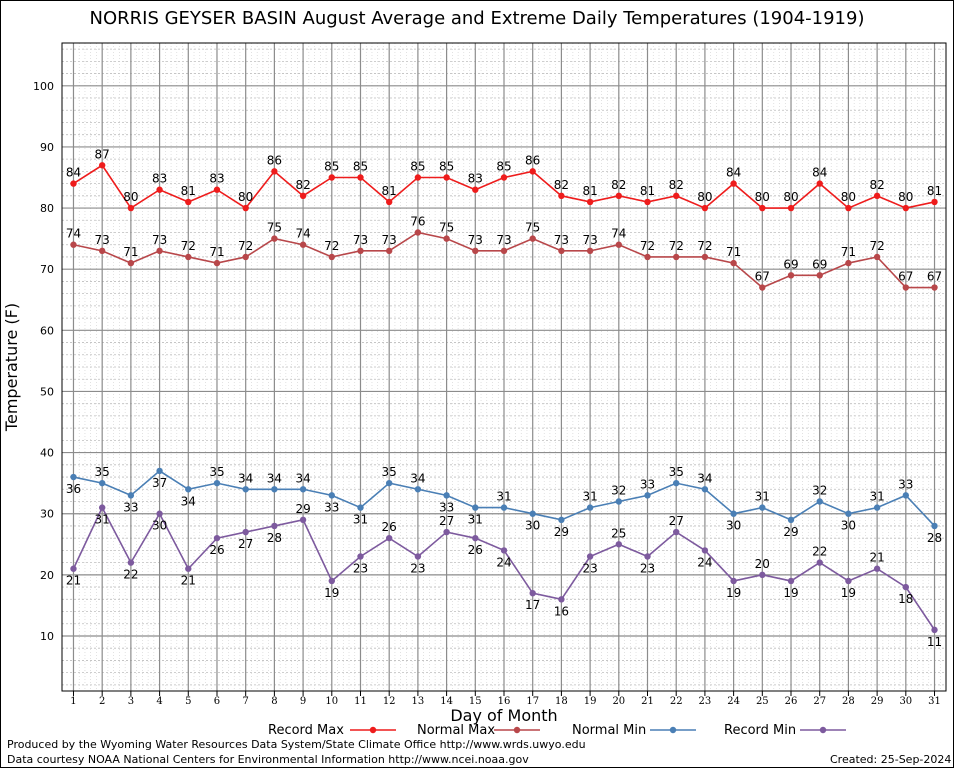 The height and width of the screenshot is (768, 954). I want to click on data-label: 24, so click(704, 562).